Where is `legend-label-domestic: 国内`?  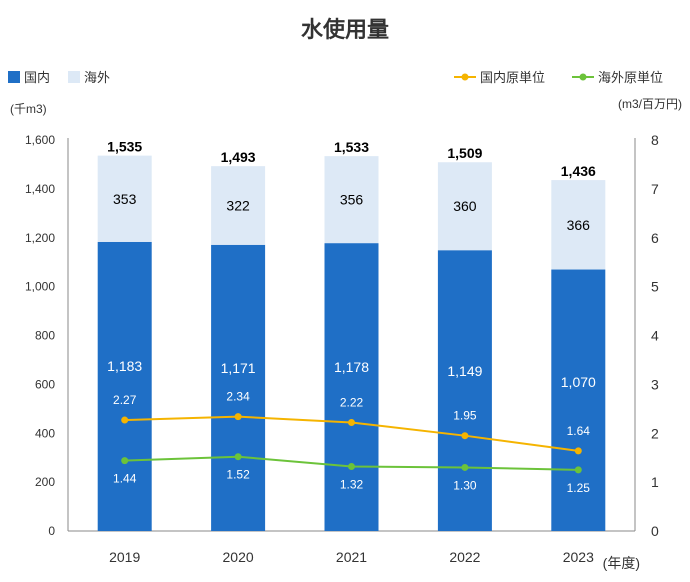
legend-label-domestic: 国内 is located at coordinates (37, 77).